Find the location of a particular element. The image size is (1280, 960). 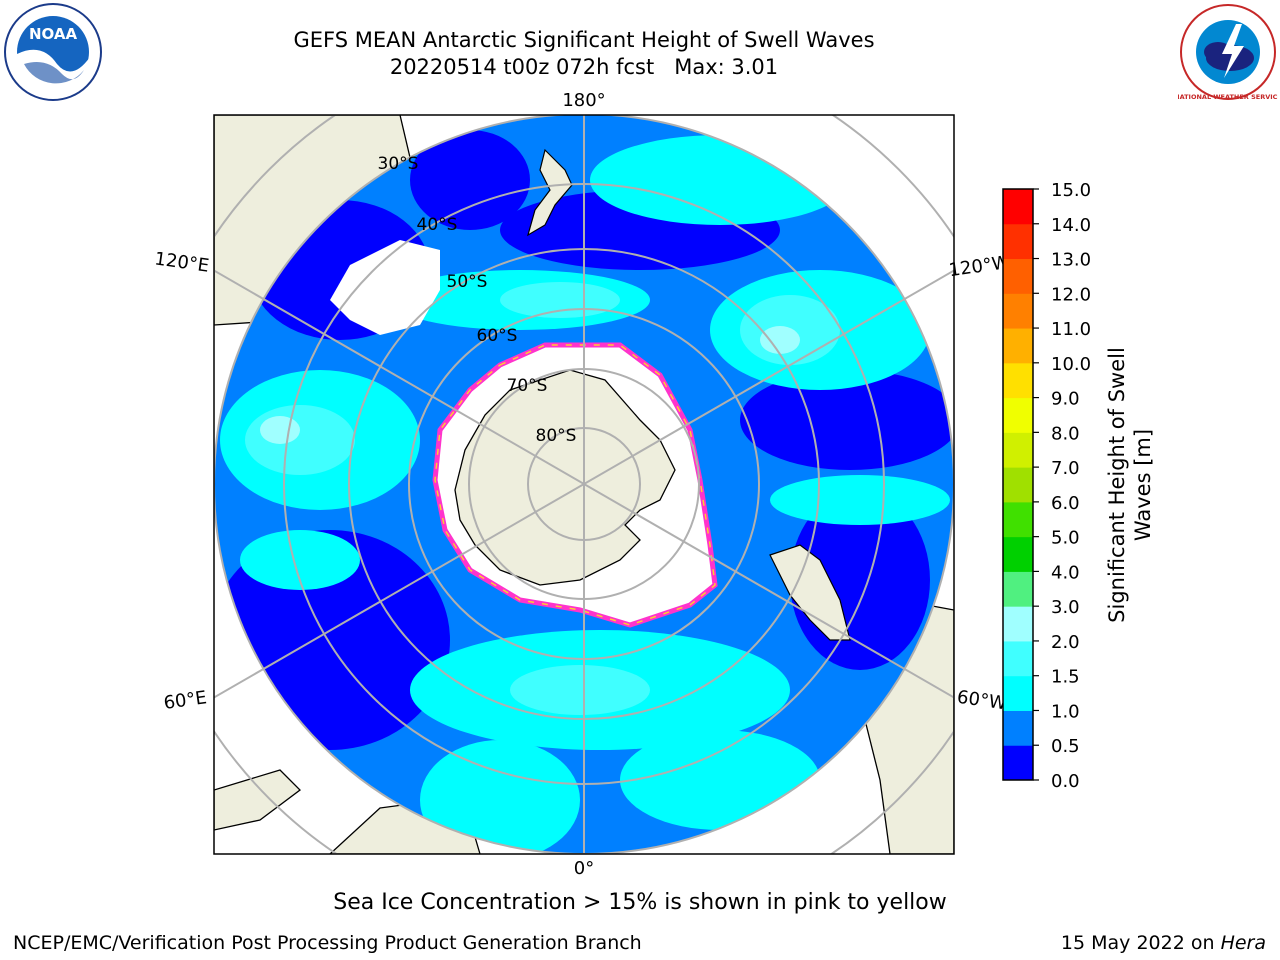

colorbar-tick-label: 3.0 is located at coordinates (1065, 607).